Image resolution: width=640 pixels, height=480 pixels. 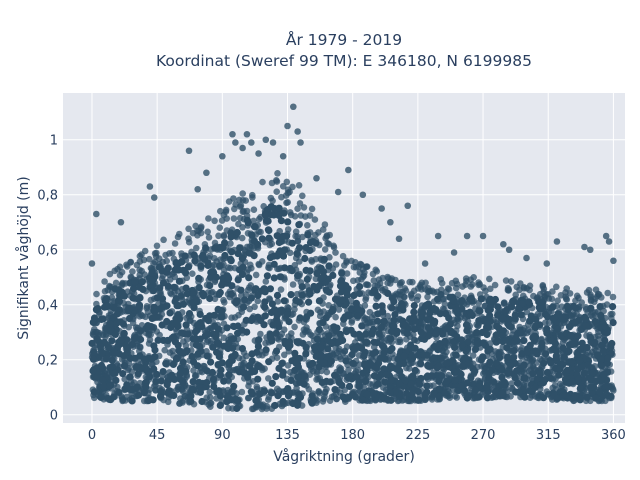 What do you see at coordinates (47, 360) in the screenshot?
I see `y-tick-label: 0,2` at bounding box center [47, 360].